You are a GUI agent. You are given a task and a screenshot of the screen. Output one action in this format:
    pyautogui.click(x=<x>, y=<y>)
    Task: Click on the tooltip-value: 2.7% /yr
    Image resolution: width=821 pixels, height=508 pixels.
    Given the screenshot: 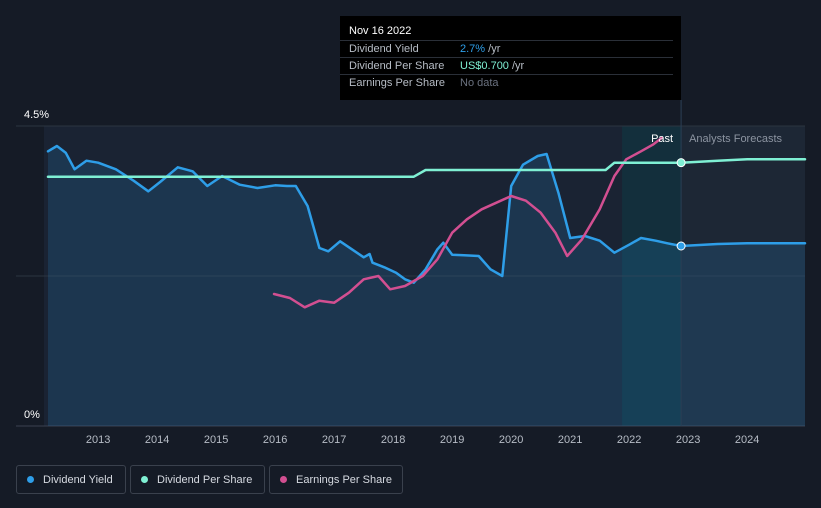 What is the action you would take?
    pyautogui.click(x=480, y=49)
    